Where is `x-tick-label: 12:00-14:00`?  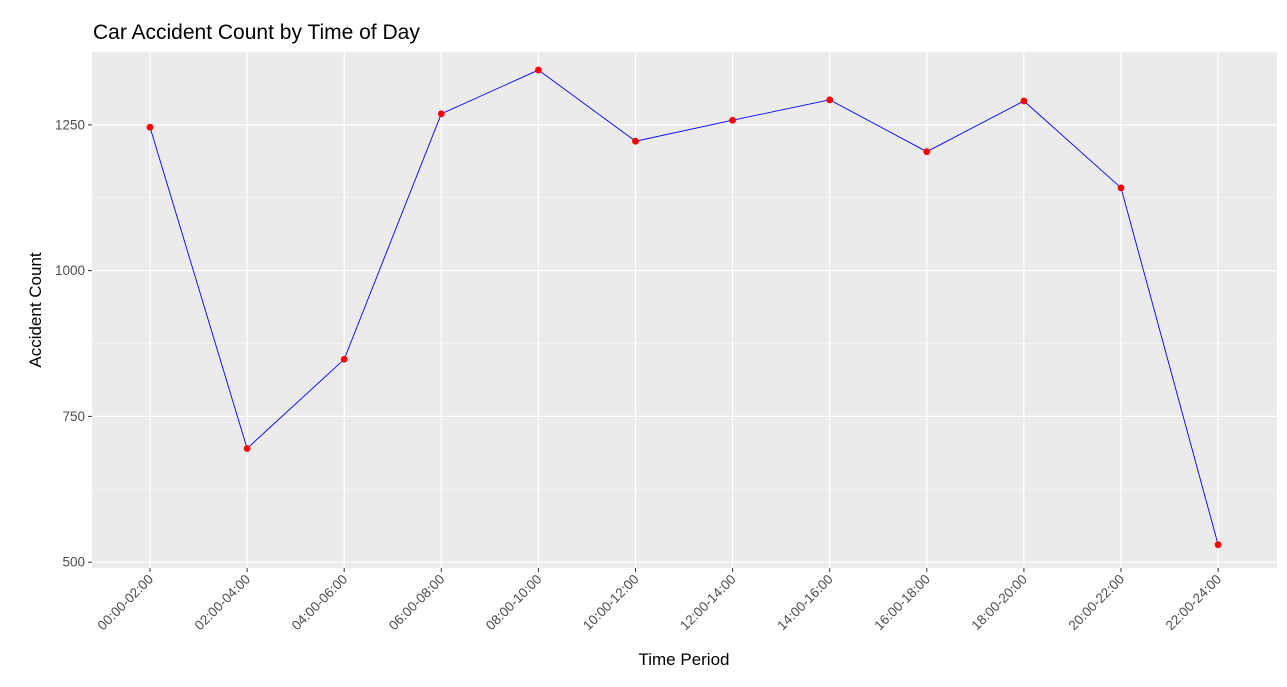 x-tick-label: 12:00-14:00 is located at coordinates (708, 603).